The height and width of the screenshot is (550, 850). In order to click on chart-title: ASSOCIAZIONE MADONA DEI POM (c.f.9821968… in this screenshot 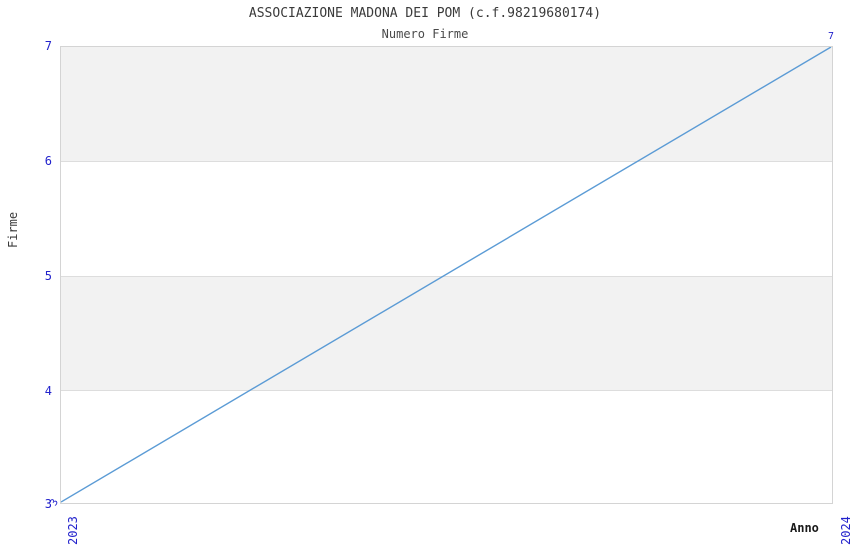, I will do `click(425, 13)`.